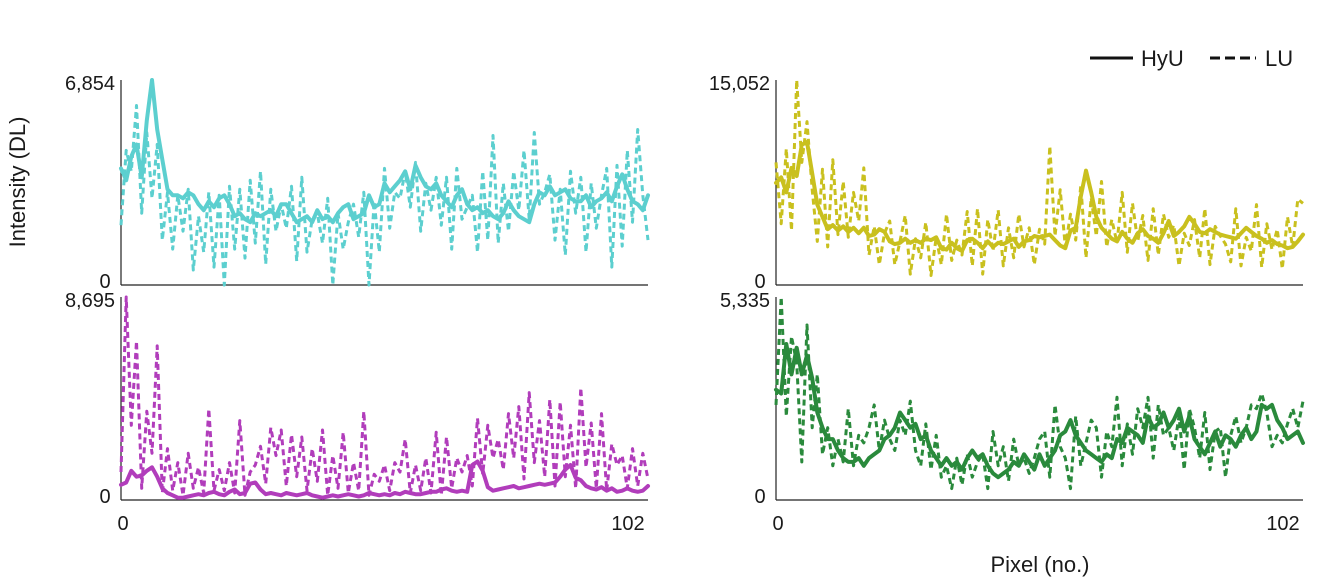 The height and width of the screenshot is (579, 1320). I want to click on y-tick-label-max: 5,335, so click(745, 301).